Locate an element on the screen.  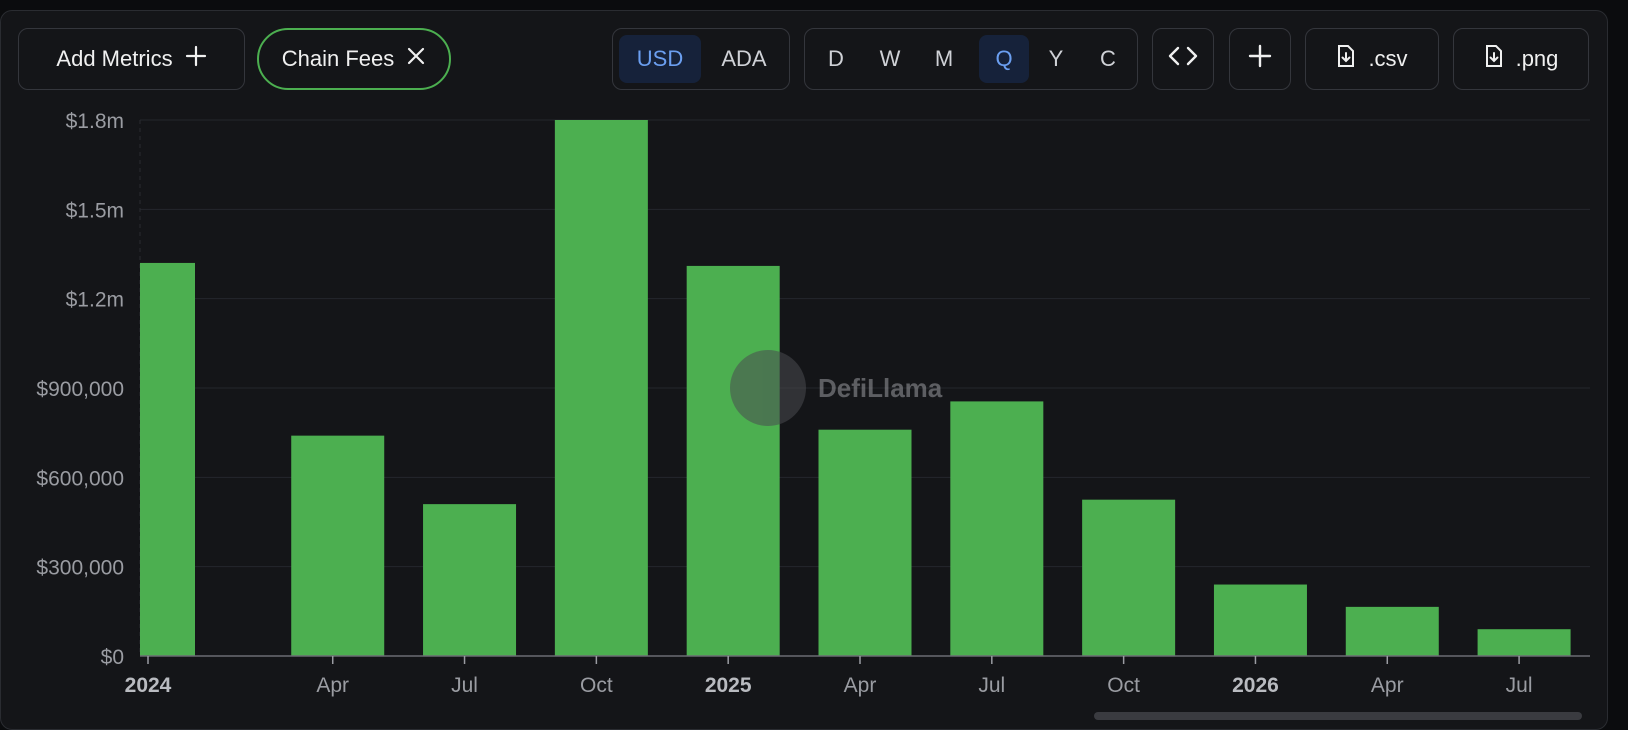
period-option-m: M is located at coordinates (944, 58).